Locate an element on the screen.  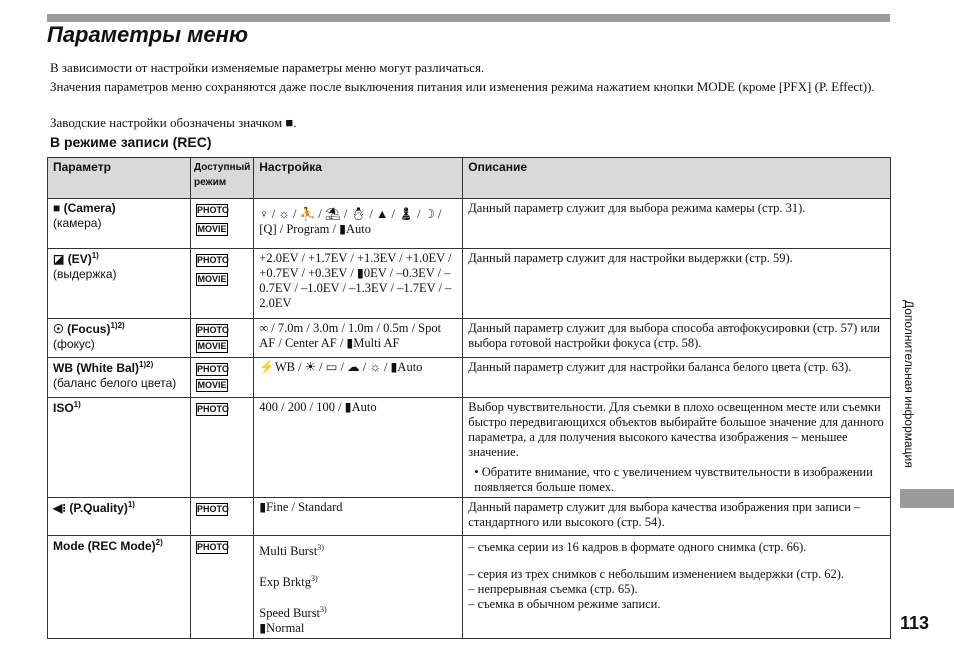
setting: ▮Normal is located at coordinates (282, 628).